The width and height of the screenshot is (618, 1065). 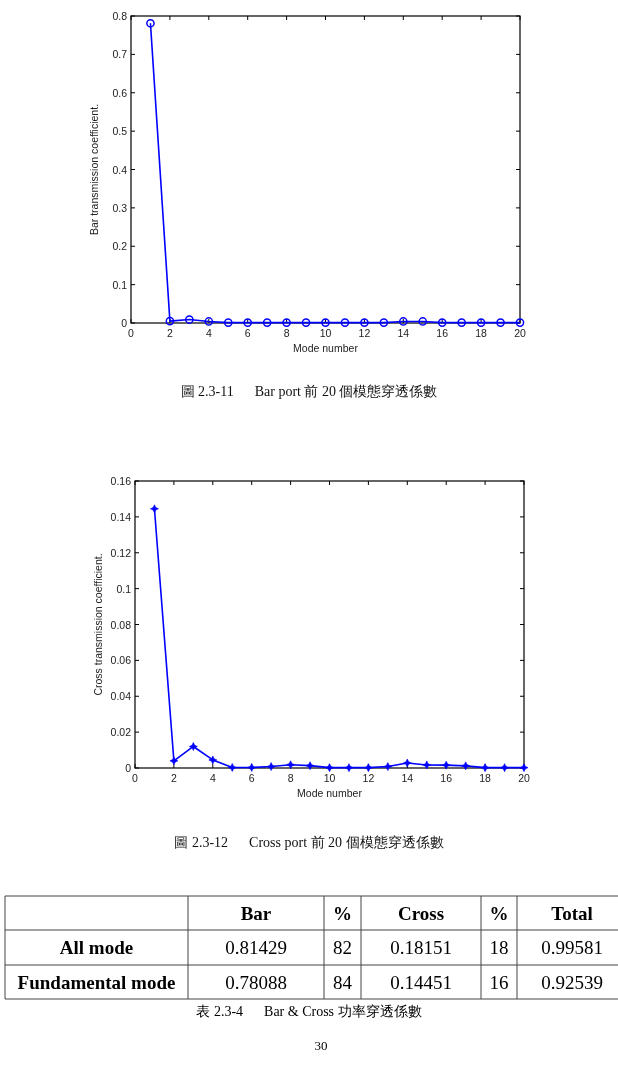 I want to click on text: 16, so click(x=499, y=982).